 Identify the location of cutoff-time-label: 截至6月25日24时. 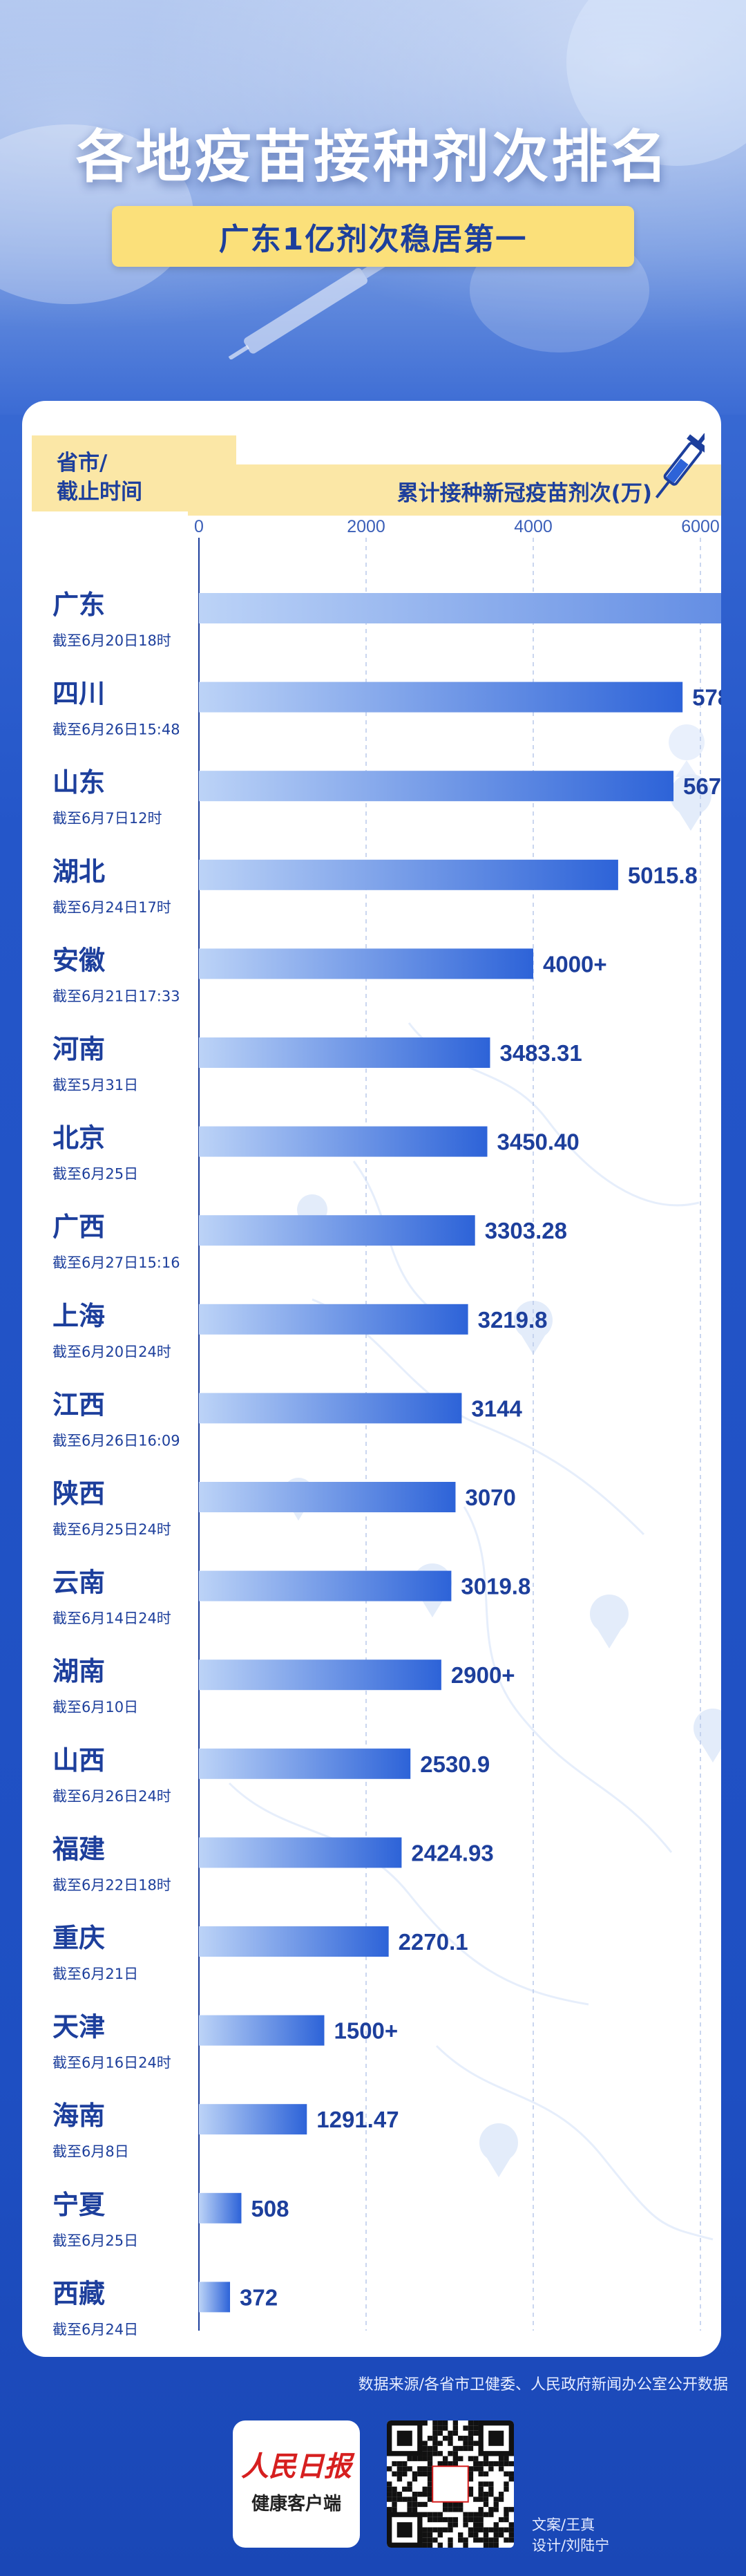
(112, 1529).